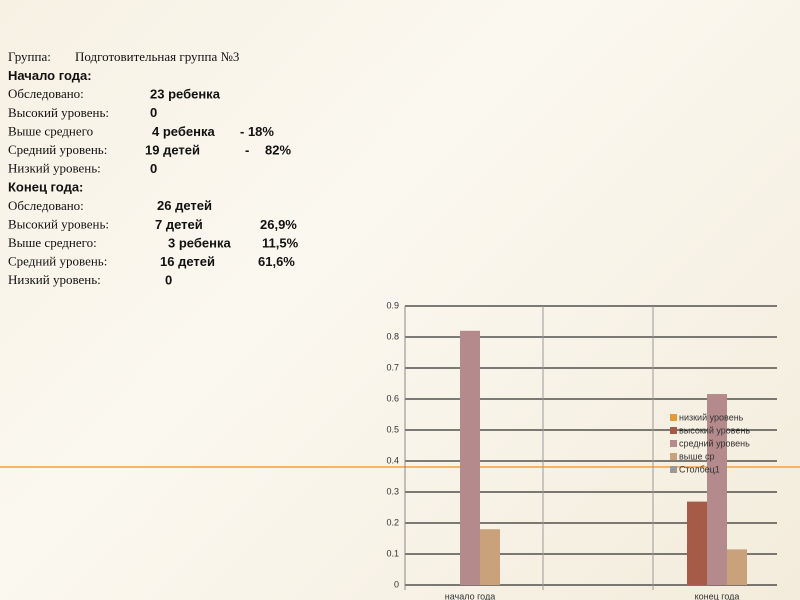 This screenshot has height=600, width=800. What do you see at coordinates (392, 429) in the screenshot?
I see `y-tick-label: 0.5` at bounding box center [392, 429].